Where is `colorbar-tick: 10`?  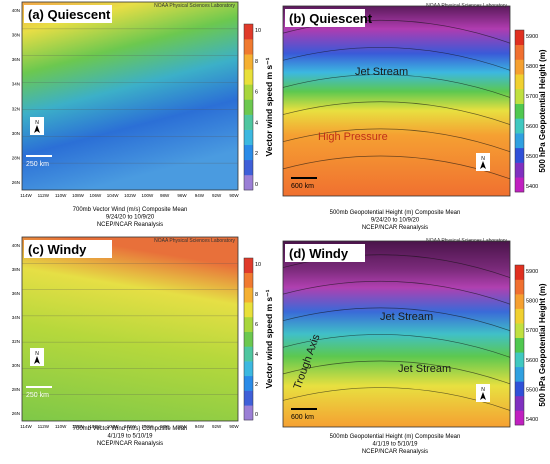 colorbar-tick: 10 is located at coordinates (258, 31).